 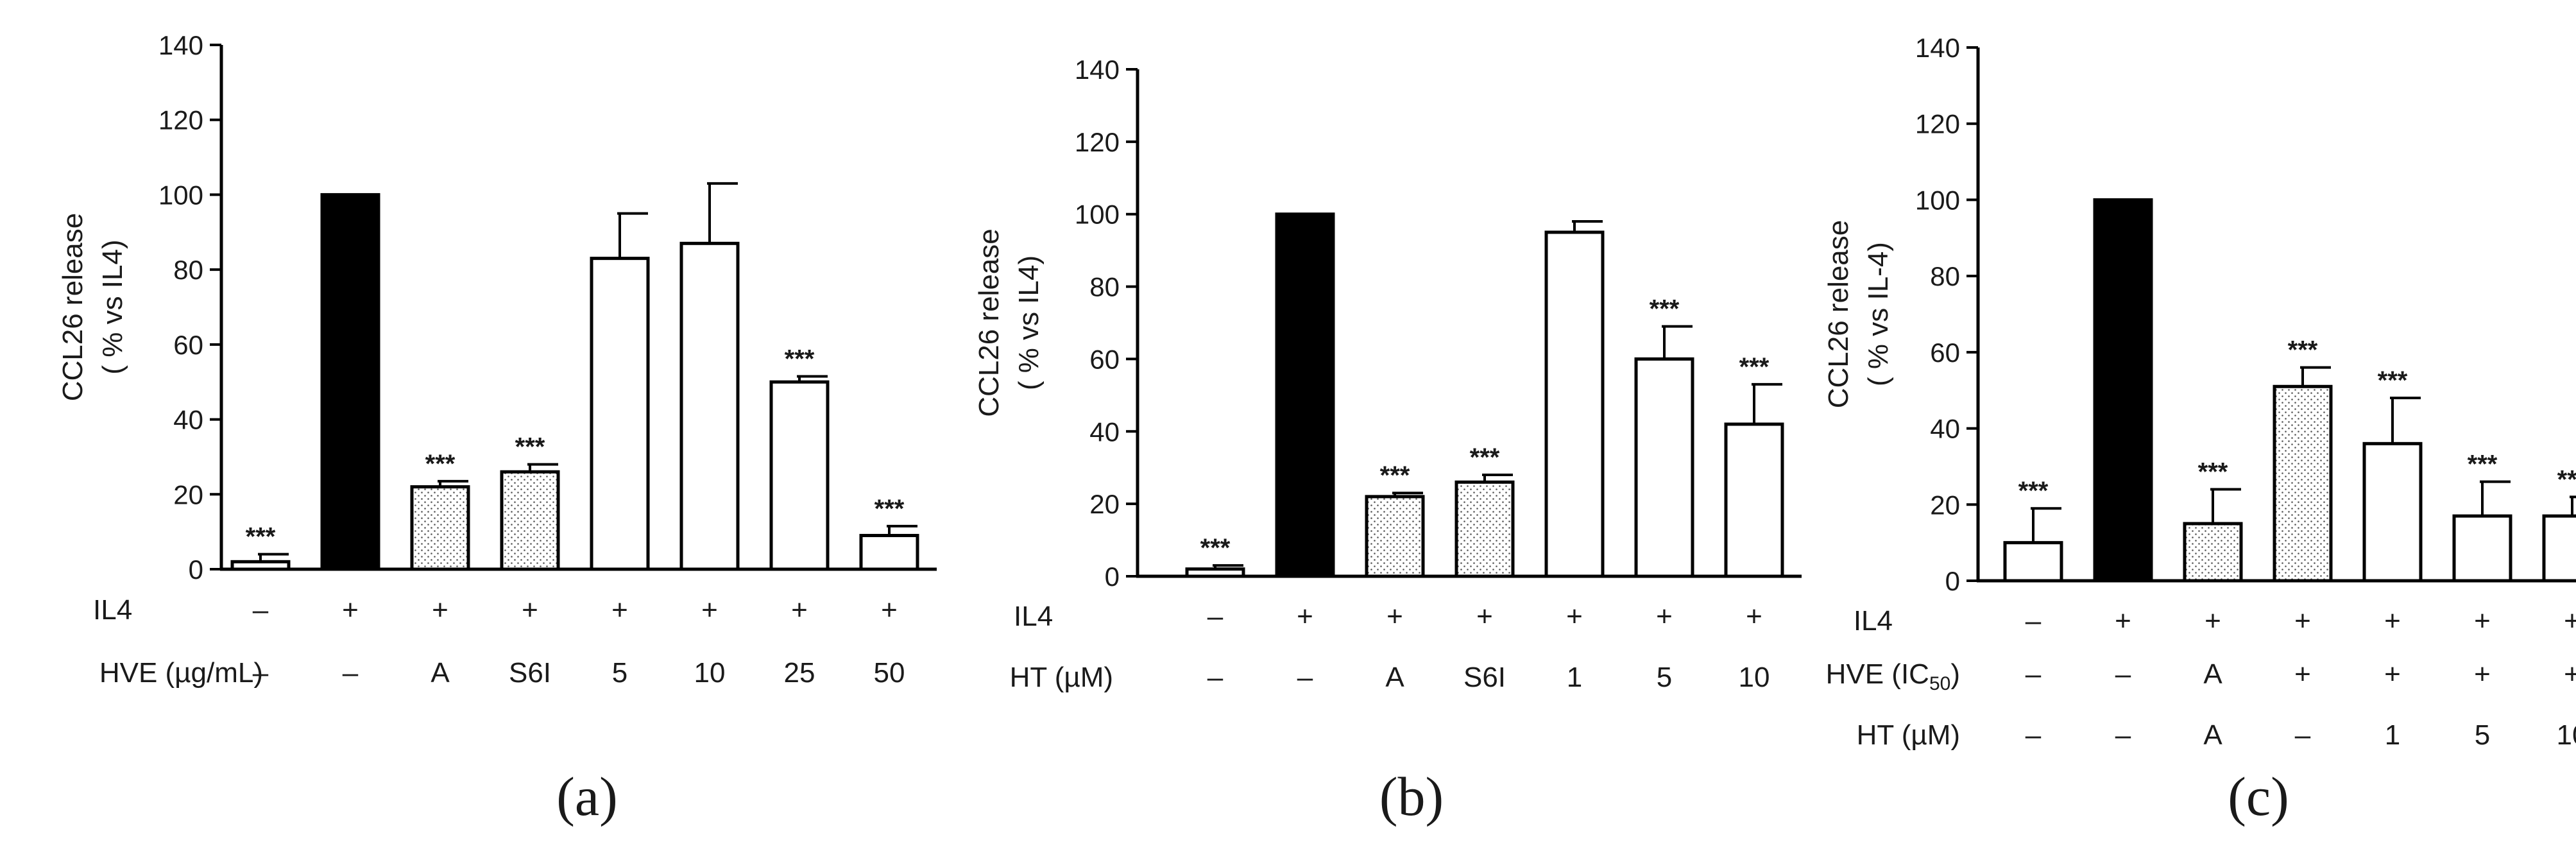 What do you see at coordinates (1215, 616) in the screenshot?
I see `panel-b-row-0-cell-0: –` at bounding box center [1215, 616].